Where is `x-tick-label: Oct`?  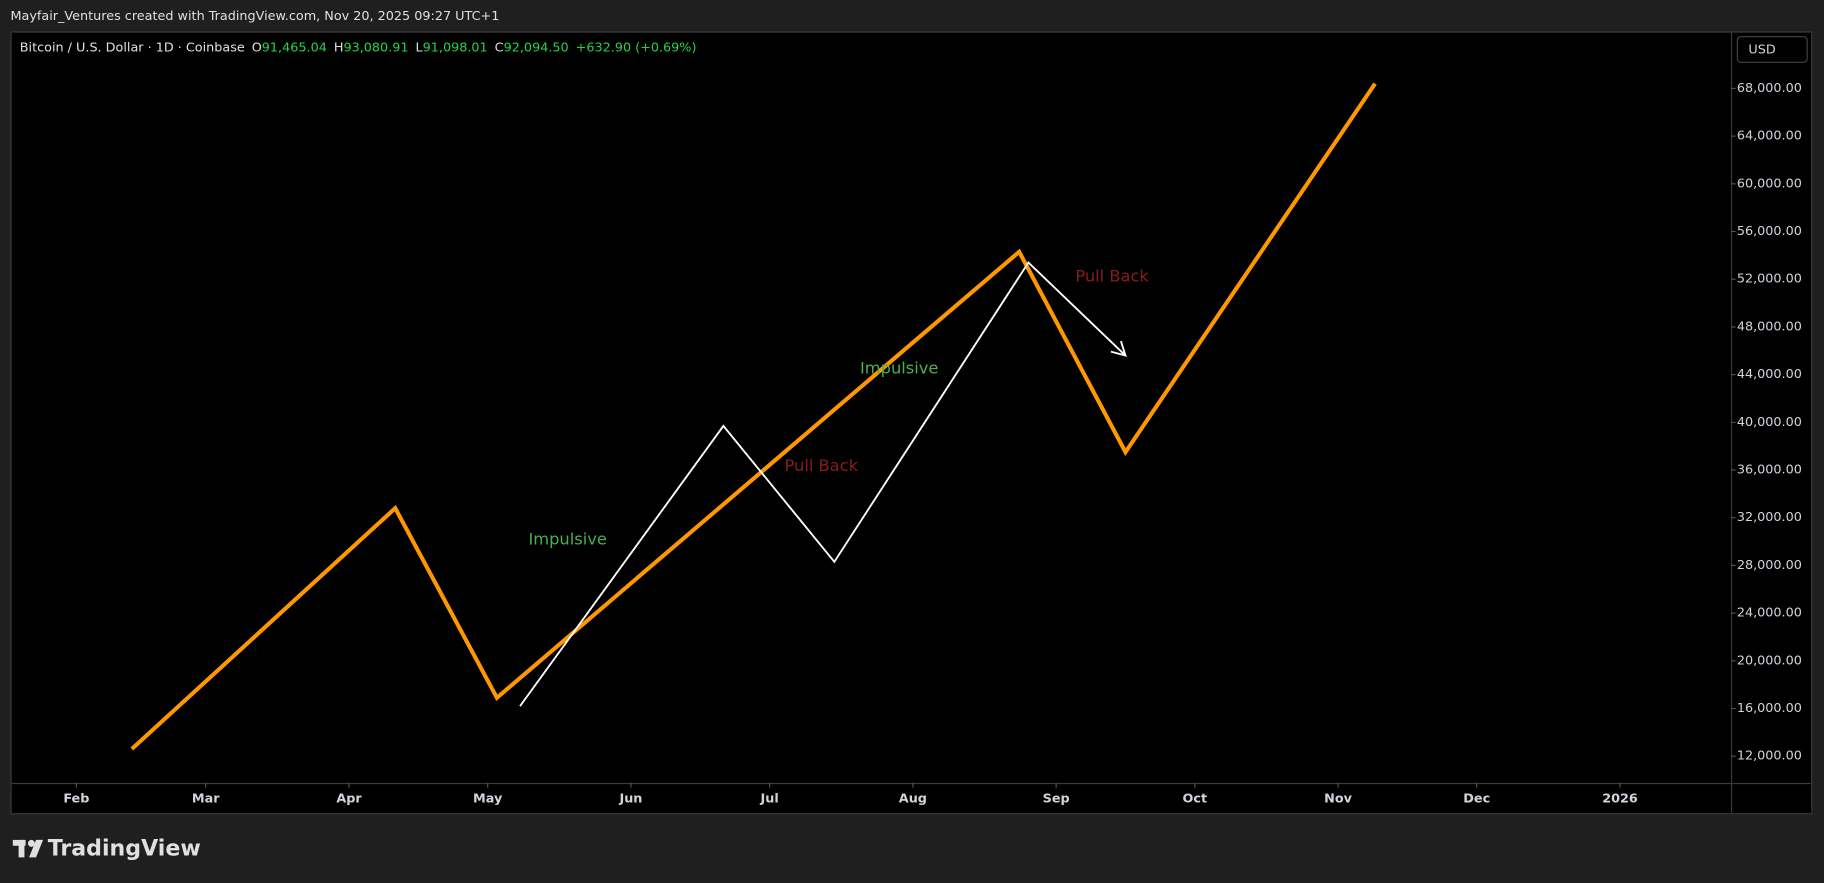
x-tick-label: Oct is located at coordinates (1195, 799).